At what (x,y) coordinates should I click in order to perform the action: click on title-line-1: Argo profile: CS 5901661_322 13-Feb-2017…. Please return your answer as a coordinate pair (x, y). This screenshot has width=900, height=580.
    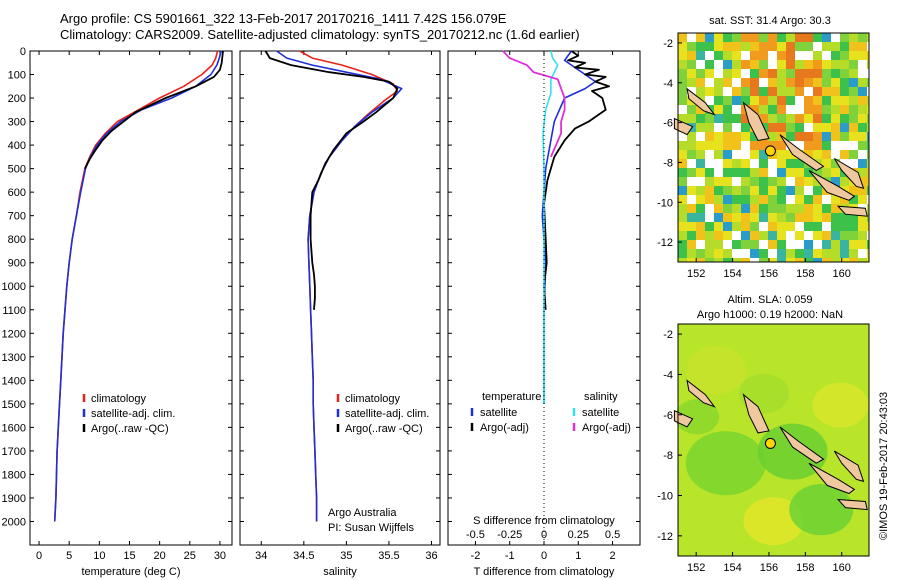
    Looking at the image, I should click on (283, 18).